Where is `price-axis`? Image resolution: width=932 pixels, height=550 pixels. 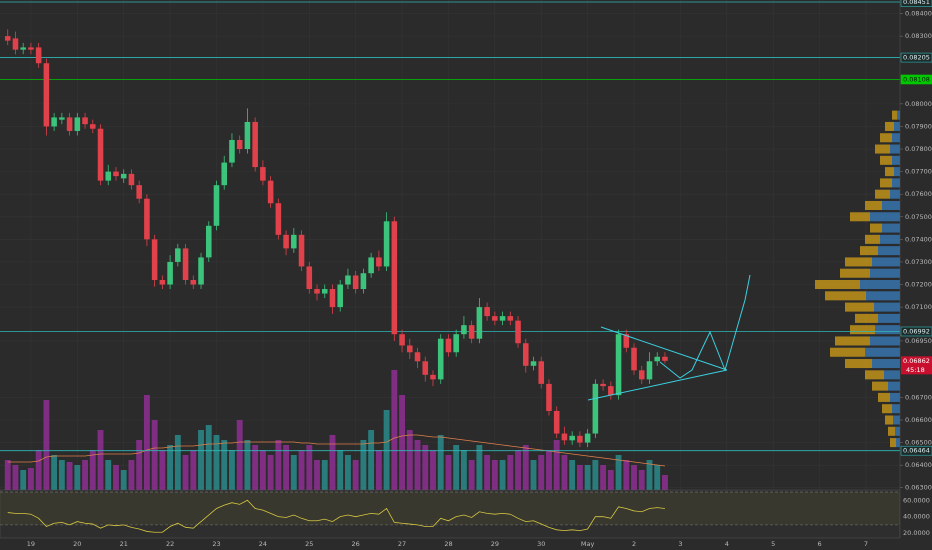
price-axis is located at coordinates (916, 275).